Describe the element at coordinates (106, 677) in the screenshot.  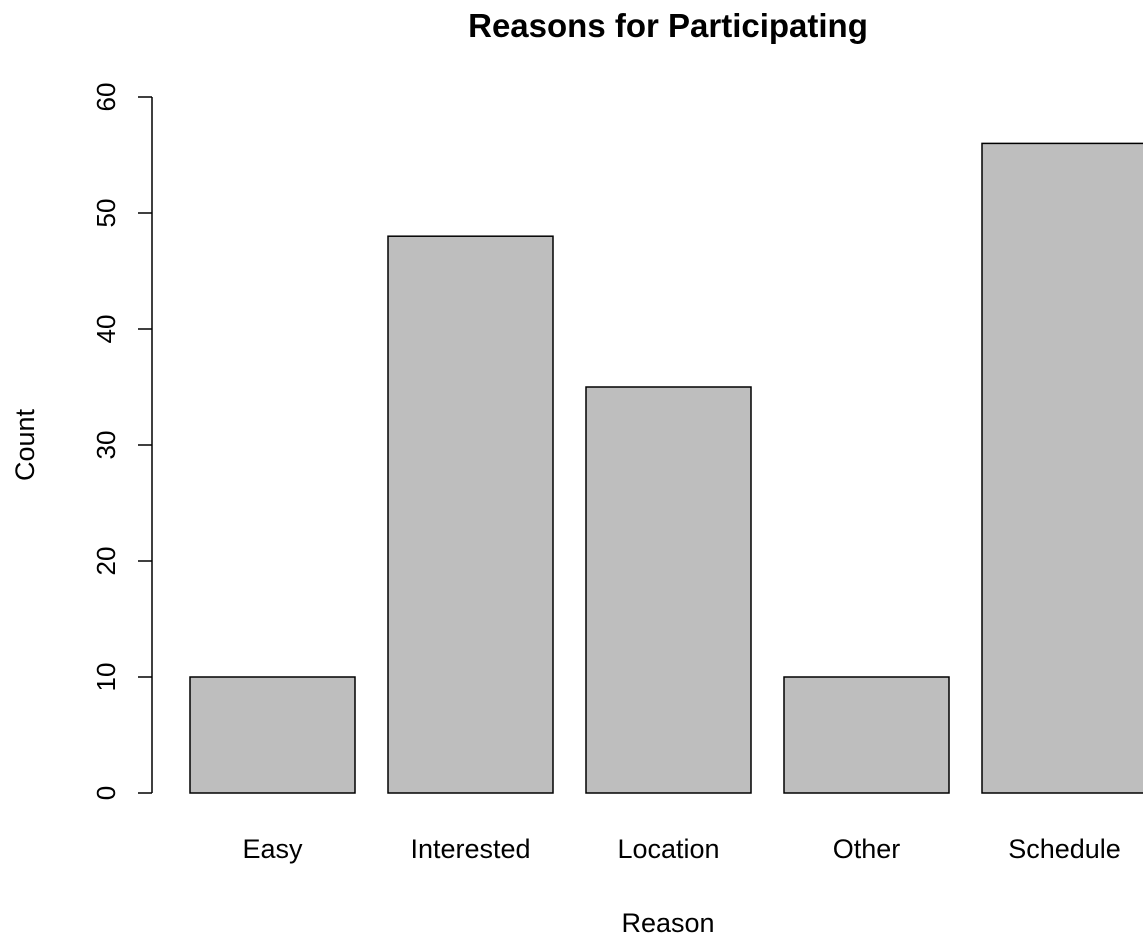
I see `y-tick-label: 10` at that location.